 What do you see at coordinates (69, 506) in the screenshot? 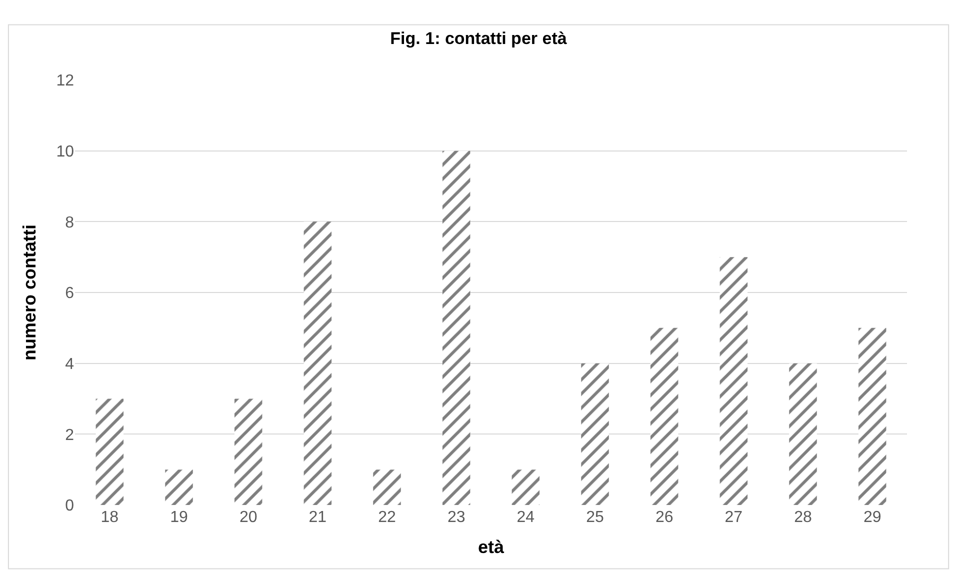
I see `y-tick-label: 0` at bounding box center [69, 506].